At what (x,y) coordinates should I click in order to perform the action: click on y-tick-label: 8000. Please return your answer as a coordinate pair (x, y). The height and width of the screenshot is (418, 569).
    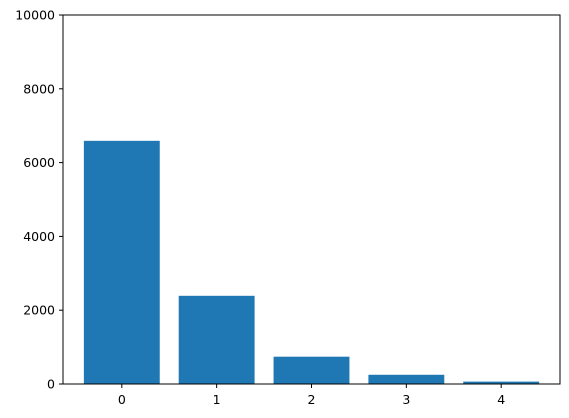
    Looking at the image, I should click on (39, 88).